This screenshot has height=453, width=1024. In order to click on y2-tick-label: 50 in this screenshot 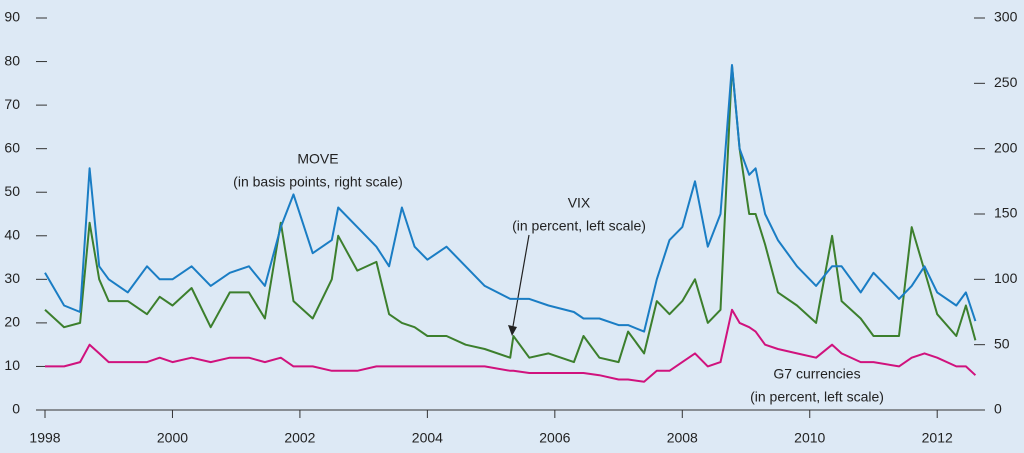, I will do `click(1002, 343)`.